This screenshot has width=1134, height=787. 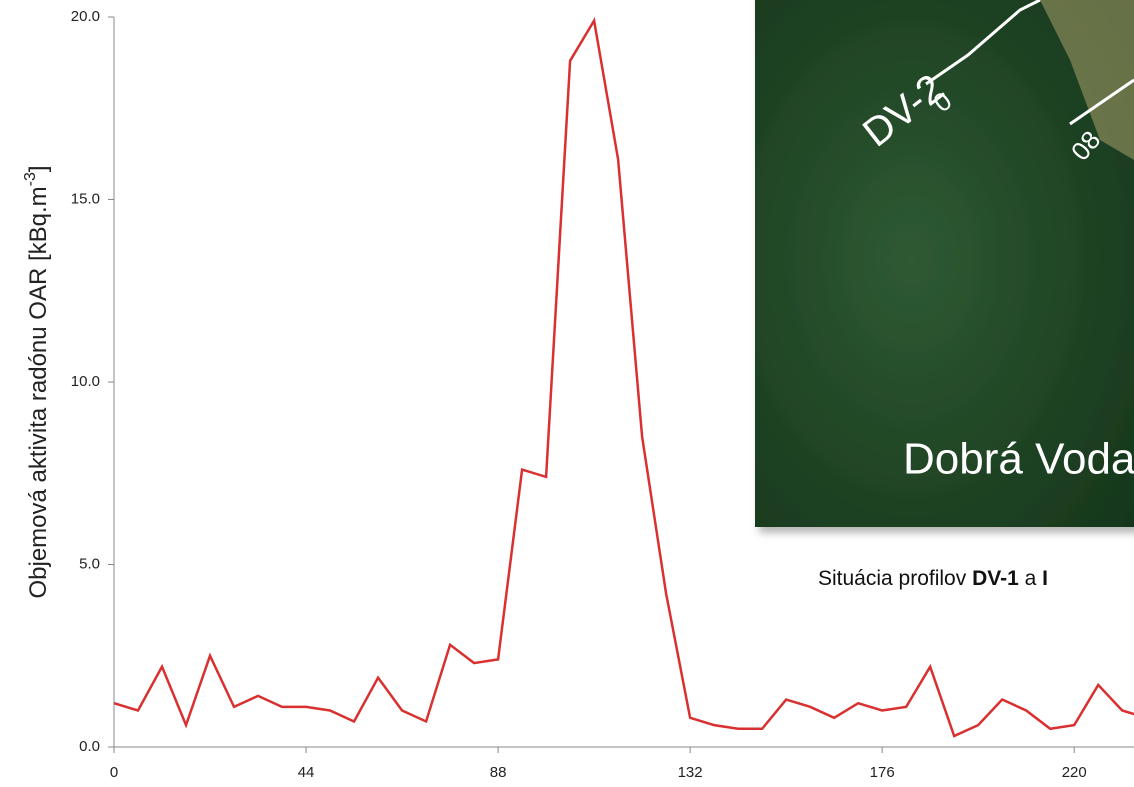 I want to click on caption-bold: I, so click(x=1045, y=578).